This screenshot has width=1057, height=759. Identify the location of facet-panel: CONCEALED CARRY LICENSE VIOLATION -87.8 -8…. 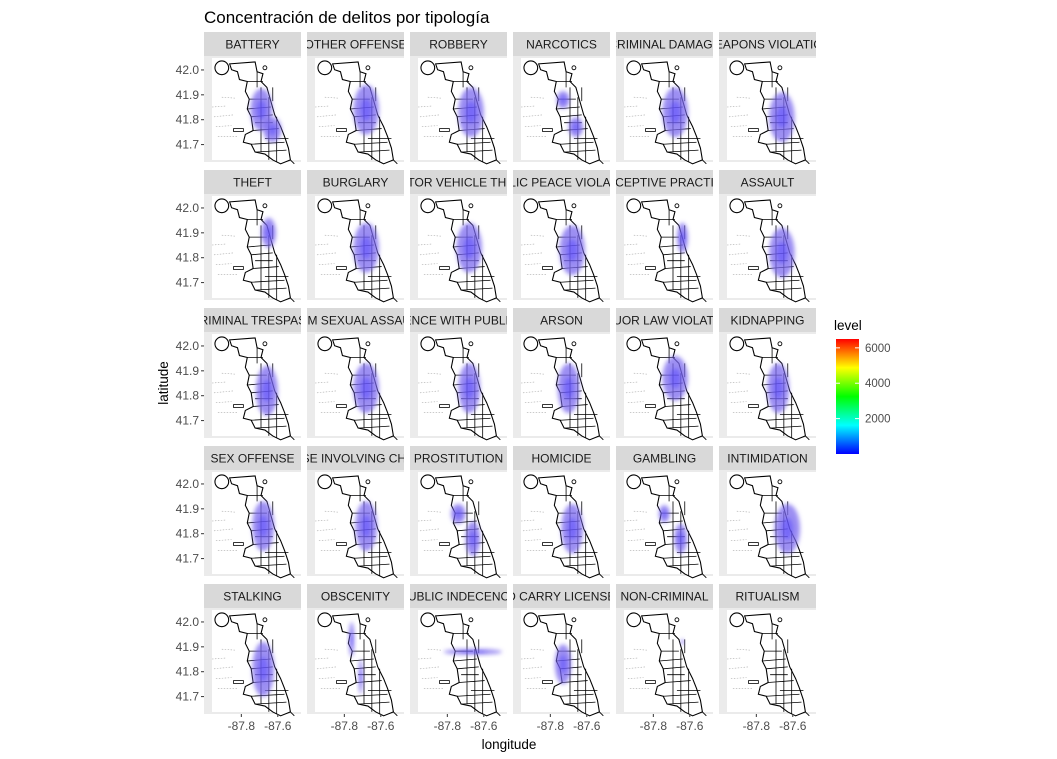
(561, 658).